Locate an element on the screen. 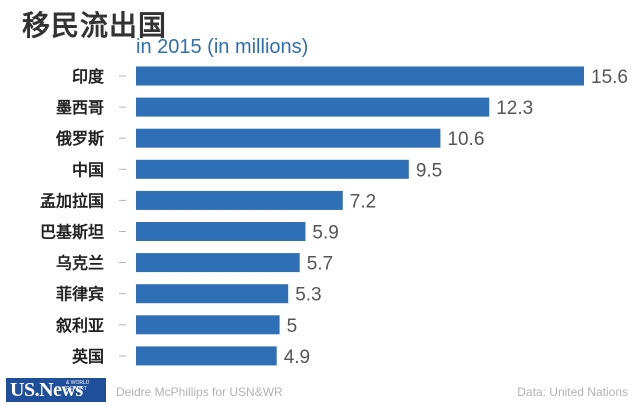 The image size is (640, 405). value-label: 5.3 is located at coordinates (308, 295).